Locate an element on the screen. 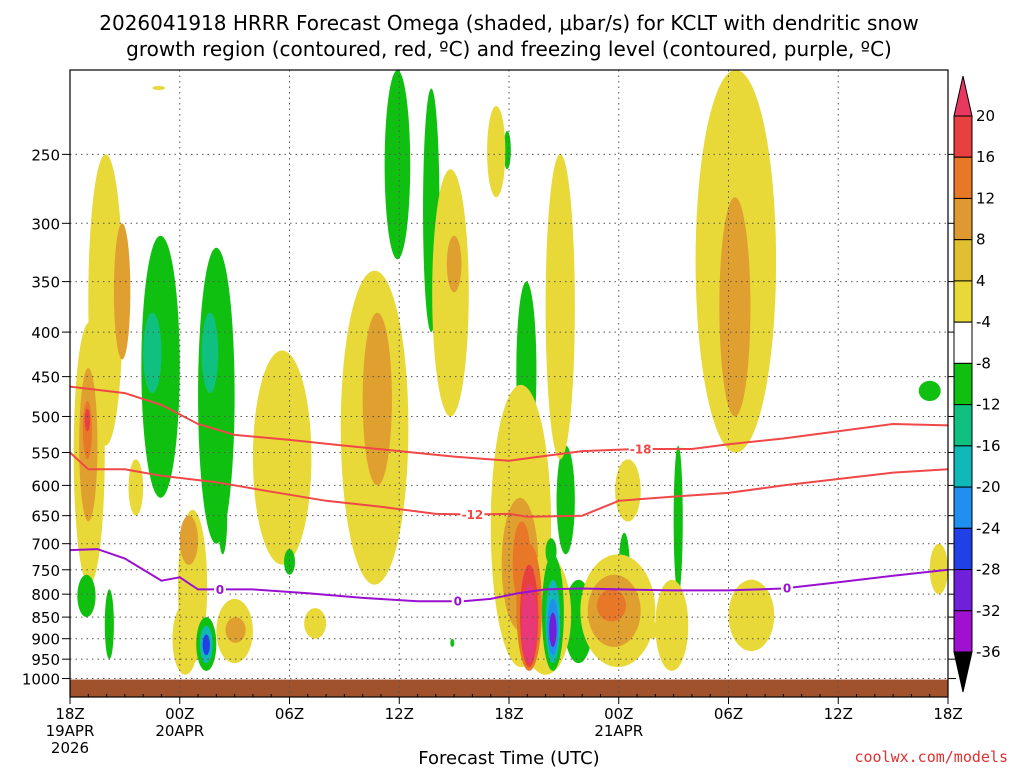  colorbar-label: -20 is located at coordinates (988, 487).